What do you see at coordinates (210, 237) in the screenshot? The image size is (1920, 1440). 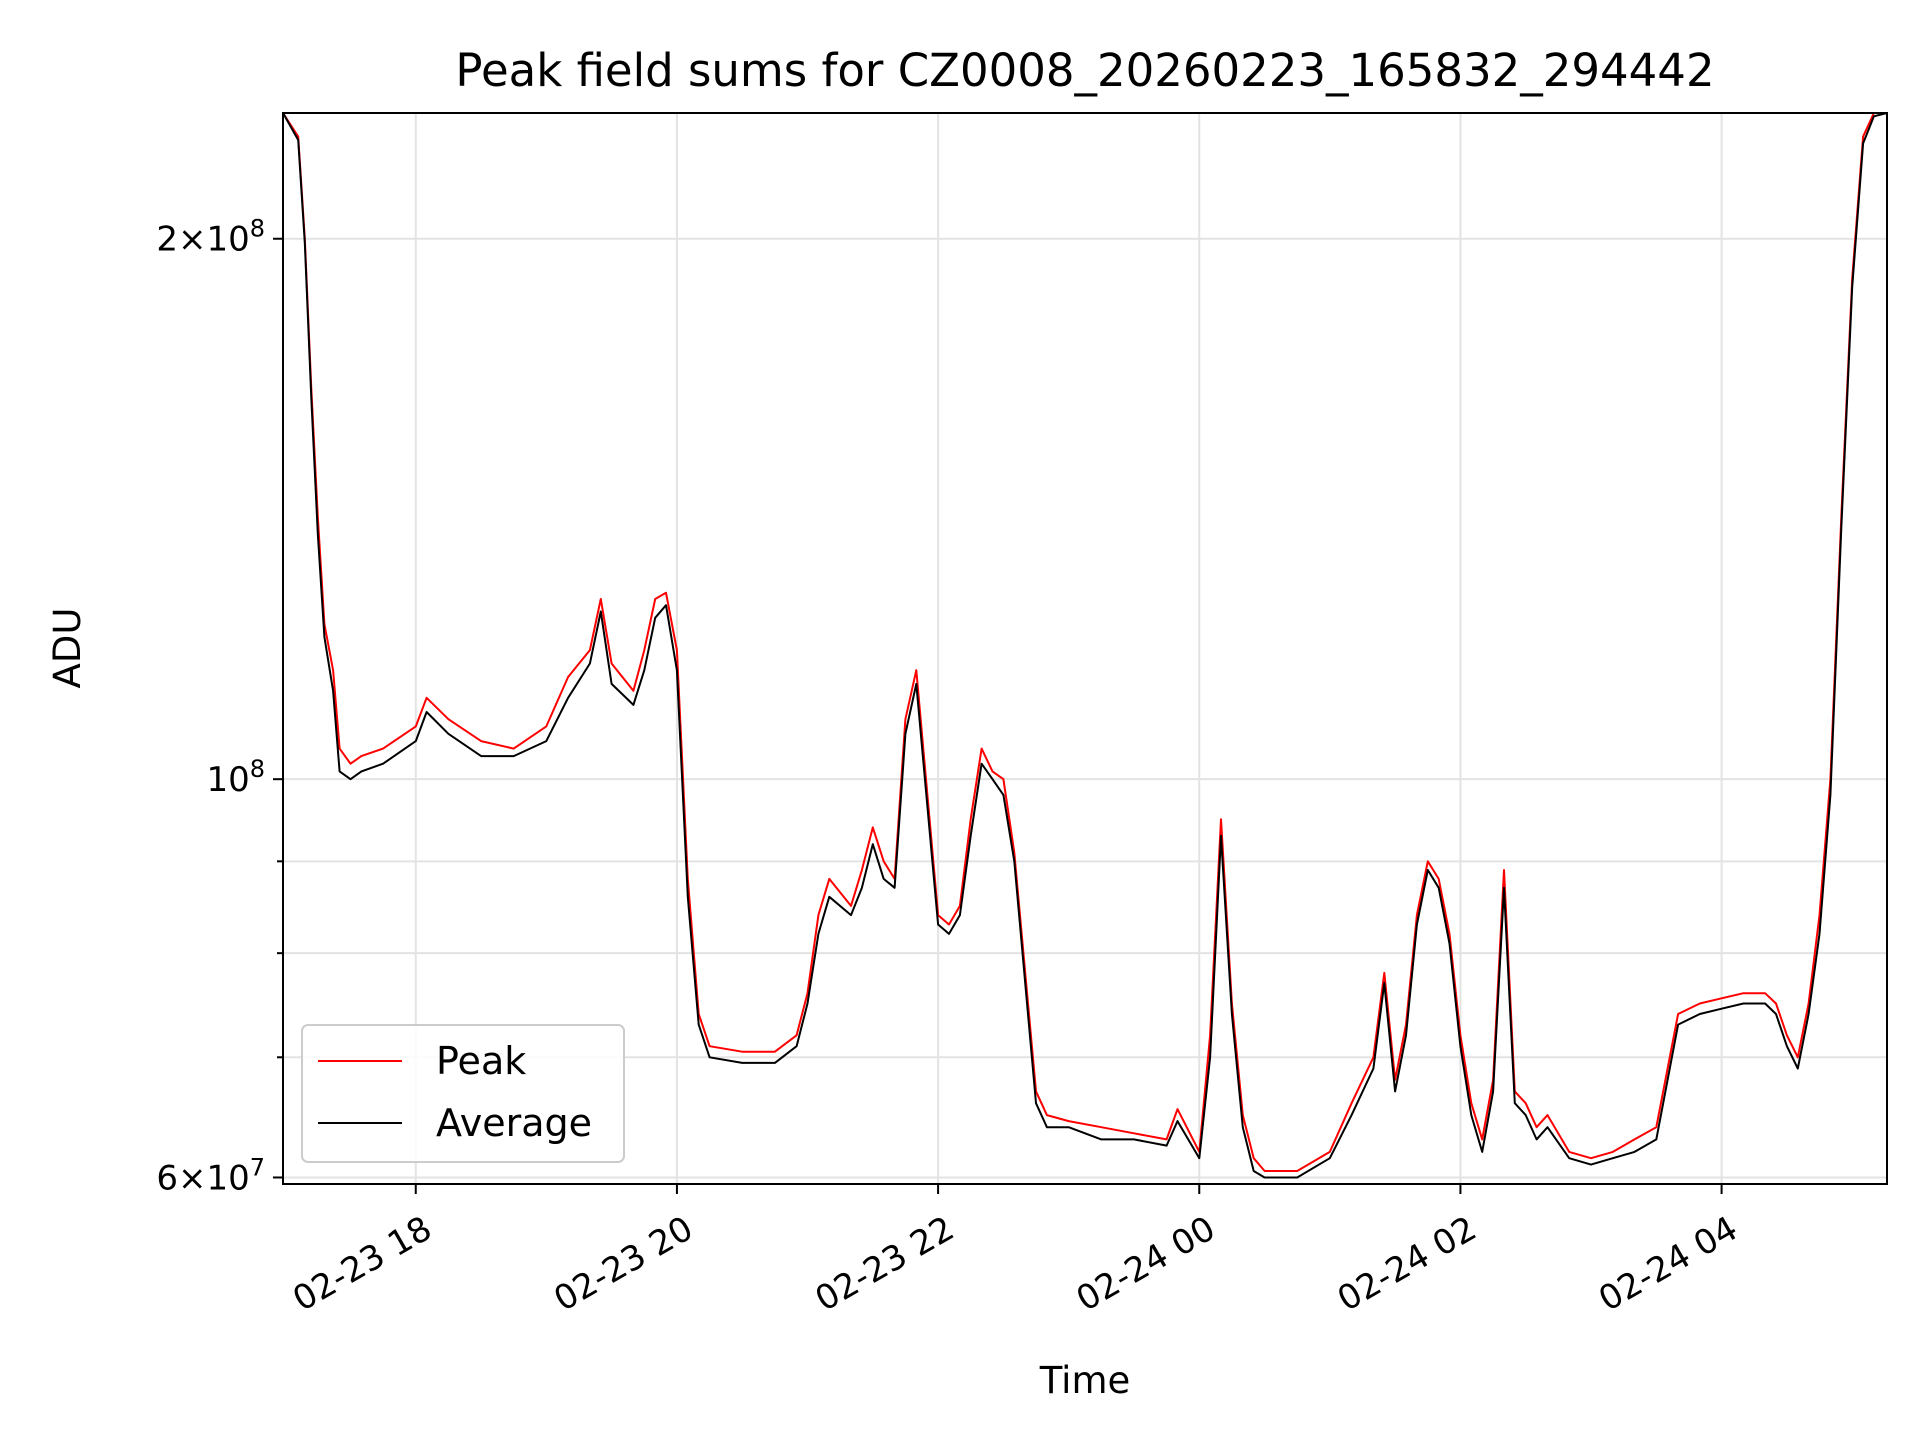 I see `y-tick-label: 2×108` at bounding box center [210, 237].